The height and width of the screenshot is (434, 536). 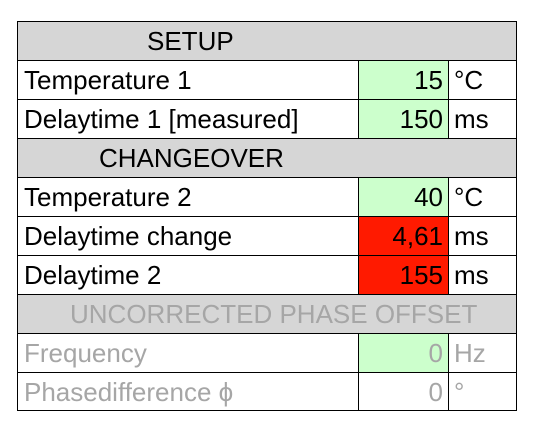 What do you see at coordinates (188, 80) in the screenshot?
I see `label-temperature-1: Temperature 1` at bounding box center [188, 80].